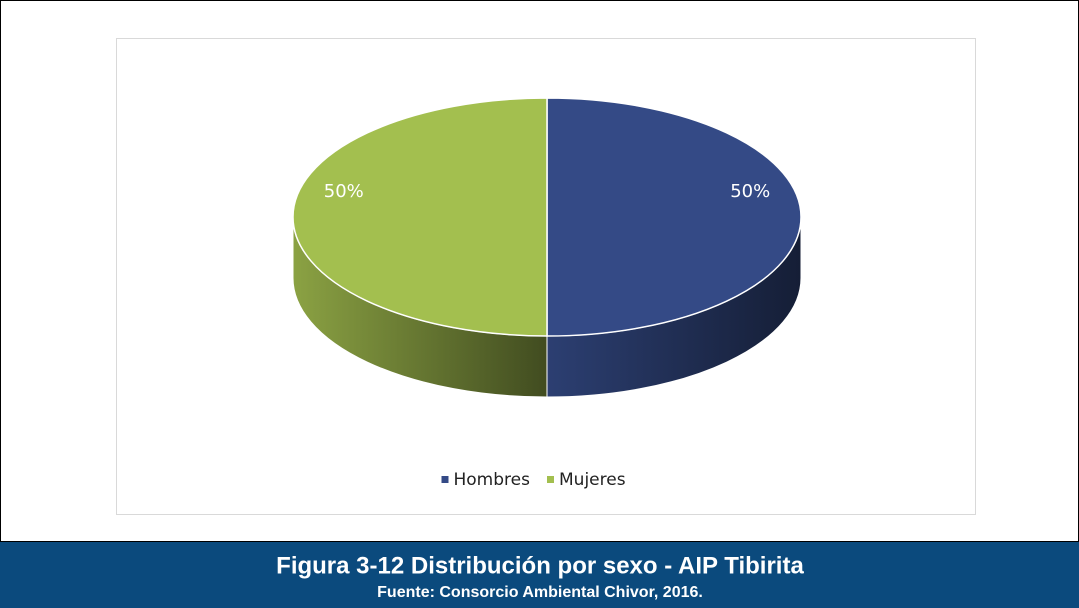  What do you see at coordinates (492, 480) in the screenshot?
I see `legend-label: Hombres` at bounding box center [492, 480].